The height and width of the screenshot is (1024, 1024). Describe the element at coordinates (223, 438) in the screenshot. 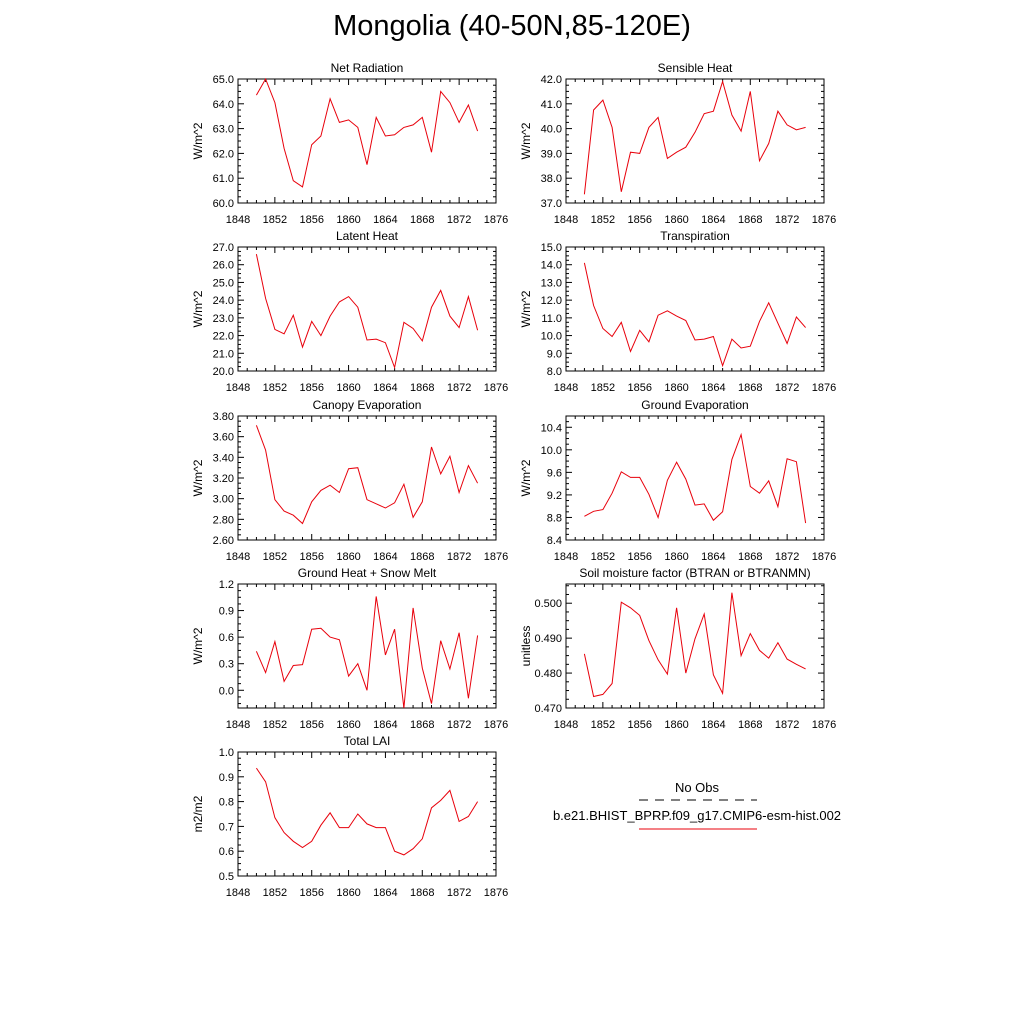

I see `y-tick-label: 3.60` at that location.